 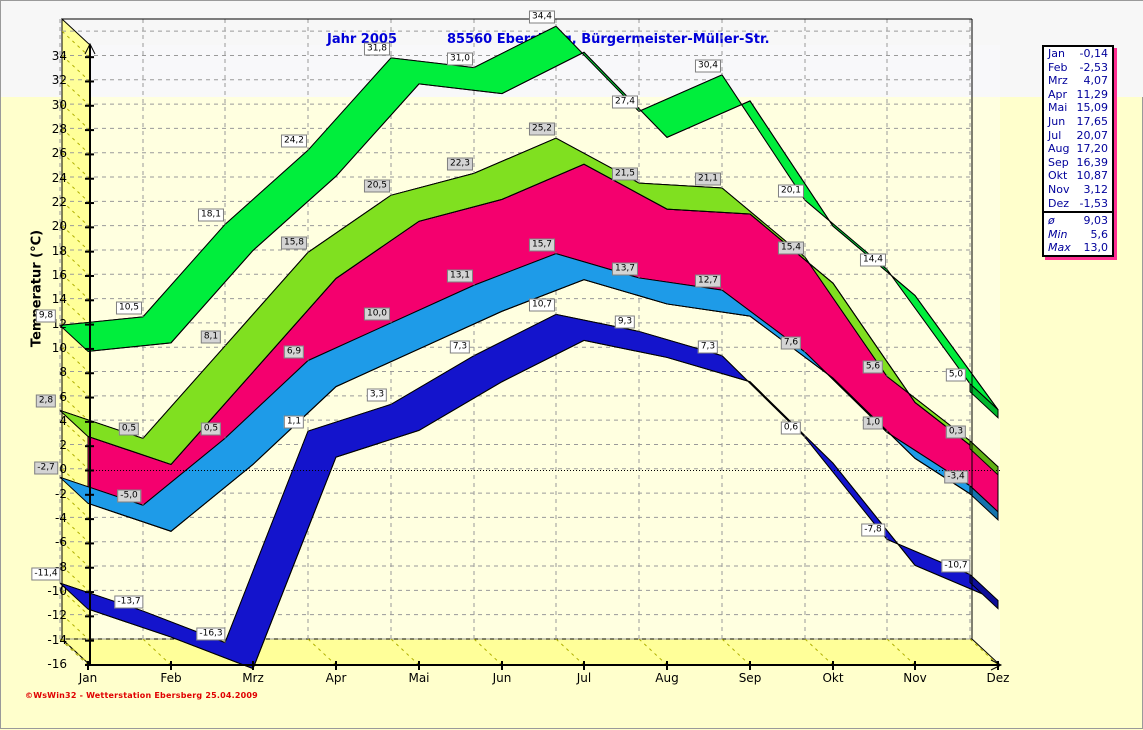 What do you see at coordinates (294, 352) in the screenshot?
I see `data-point-label: 6,9` at bounding box center [294, 352].